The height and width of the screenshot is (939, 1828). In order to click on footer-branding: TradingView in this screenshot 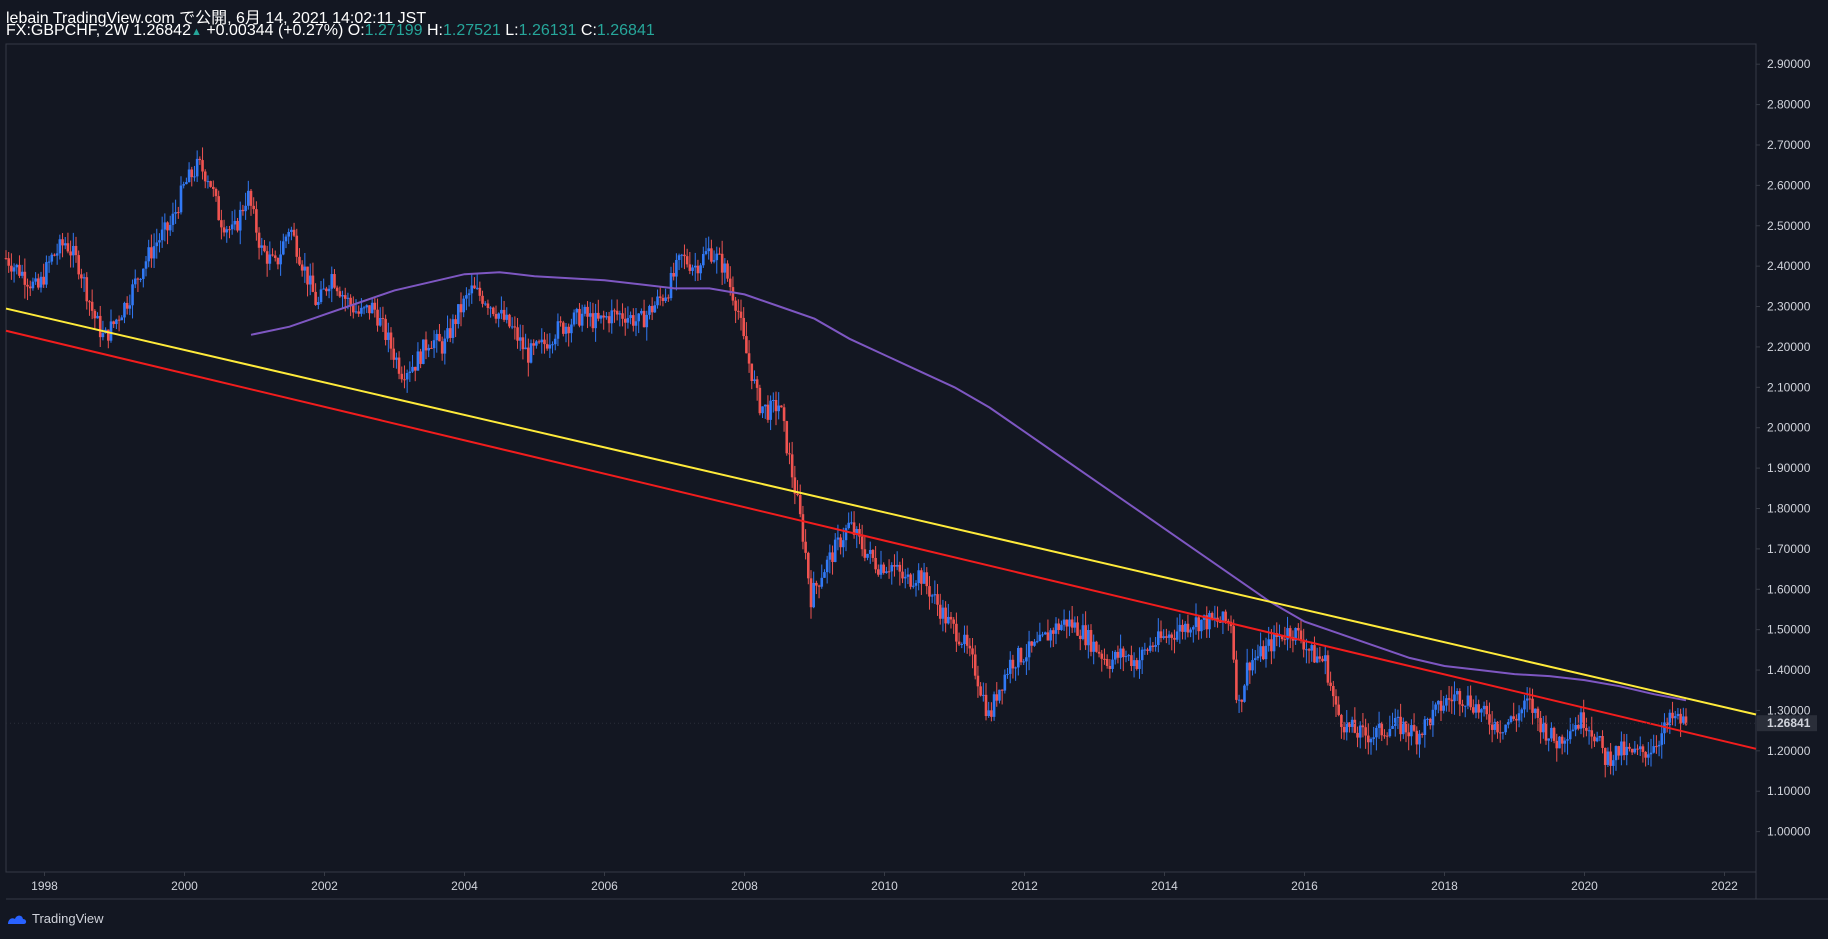, I will do `click(55, 918)`.